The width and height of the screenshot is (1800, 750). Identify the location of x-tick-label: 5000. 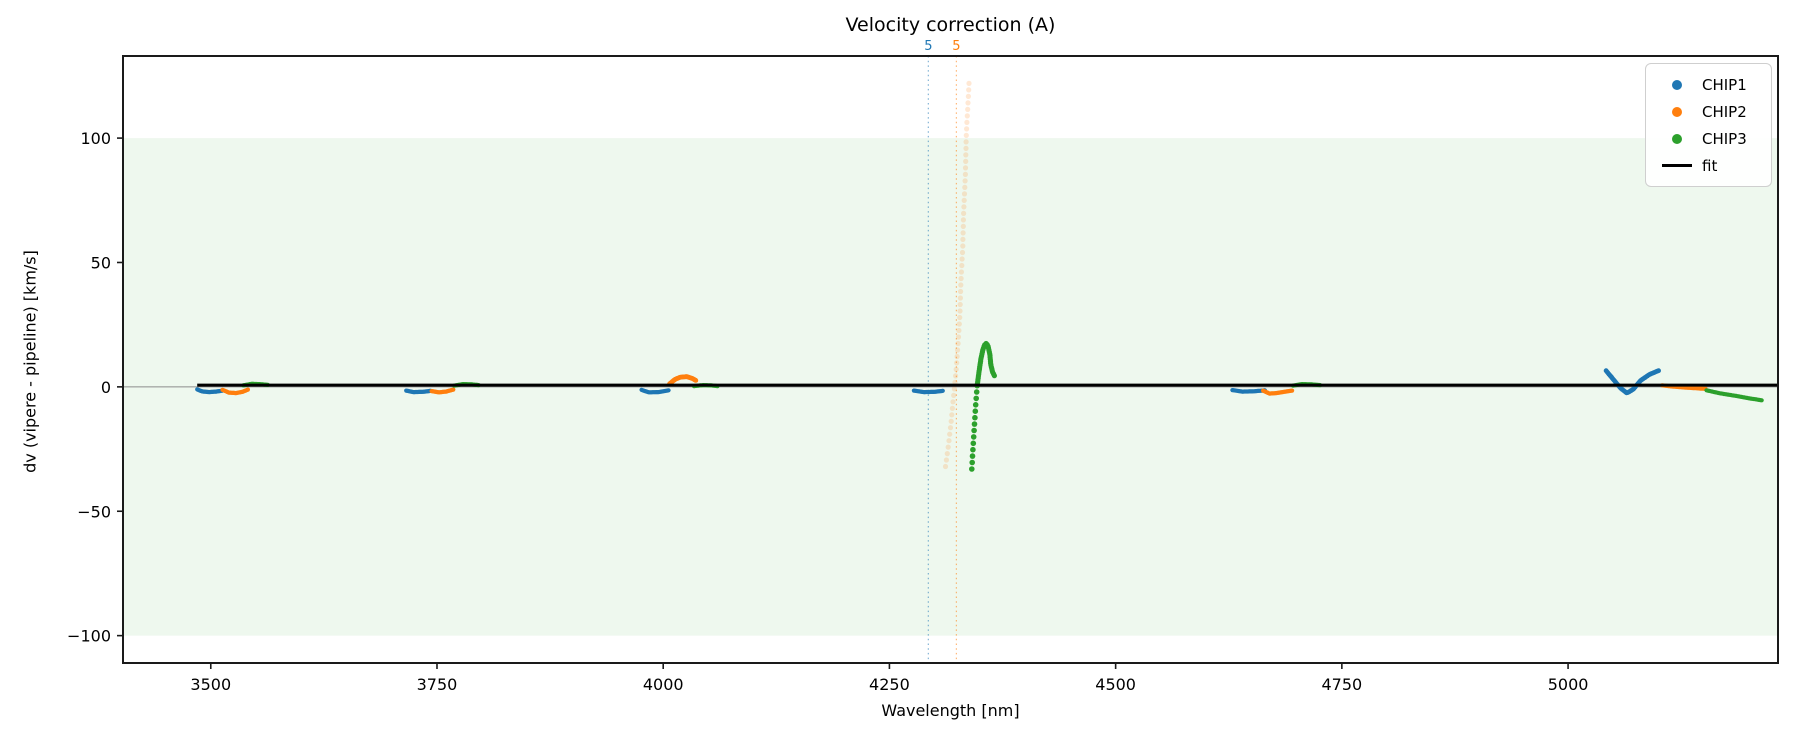
(1568, 684).